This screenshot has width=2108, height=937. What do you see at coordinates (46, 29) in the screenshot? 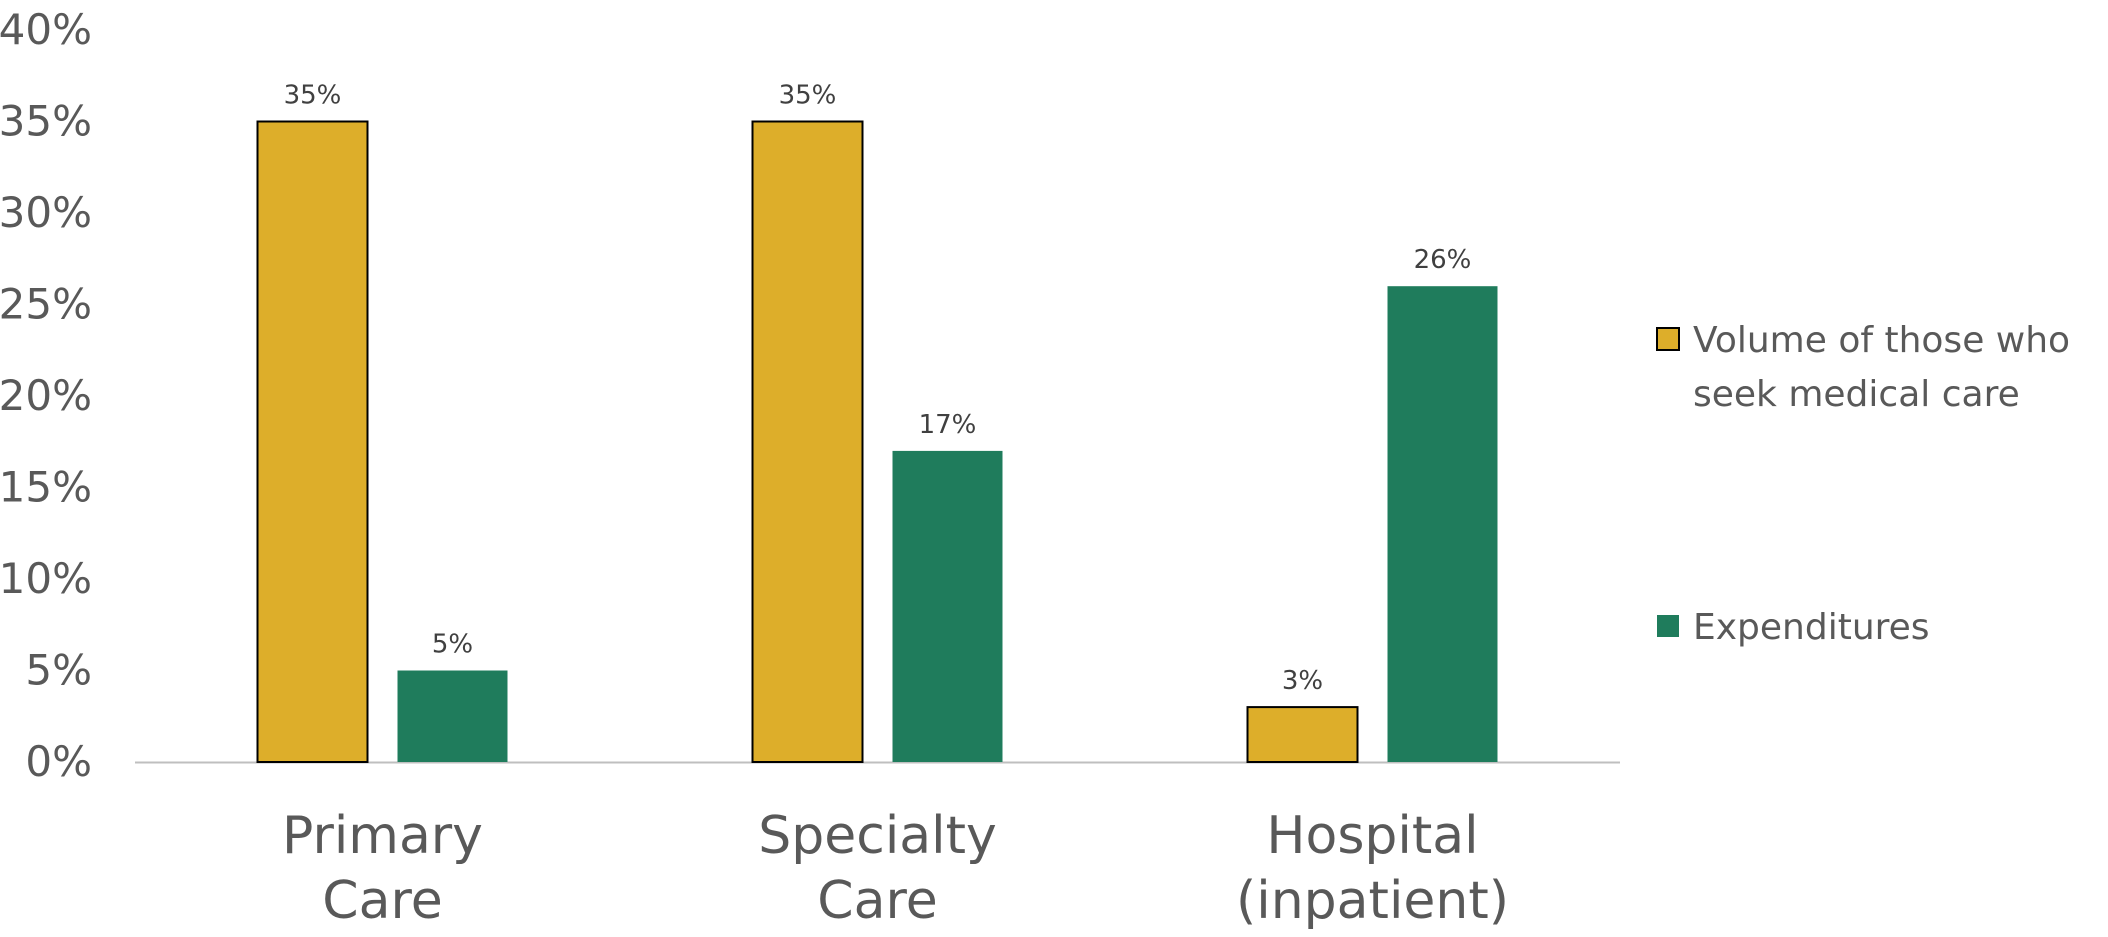
I see `y-tick-label: 40%` at bounding box center [46, 29].